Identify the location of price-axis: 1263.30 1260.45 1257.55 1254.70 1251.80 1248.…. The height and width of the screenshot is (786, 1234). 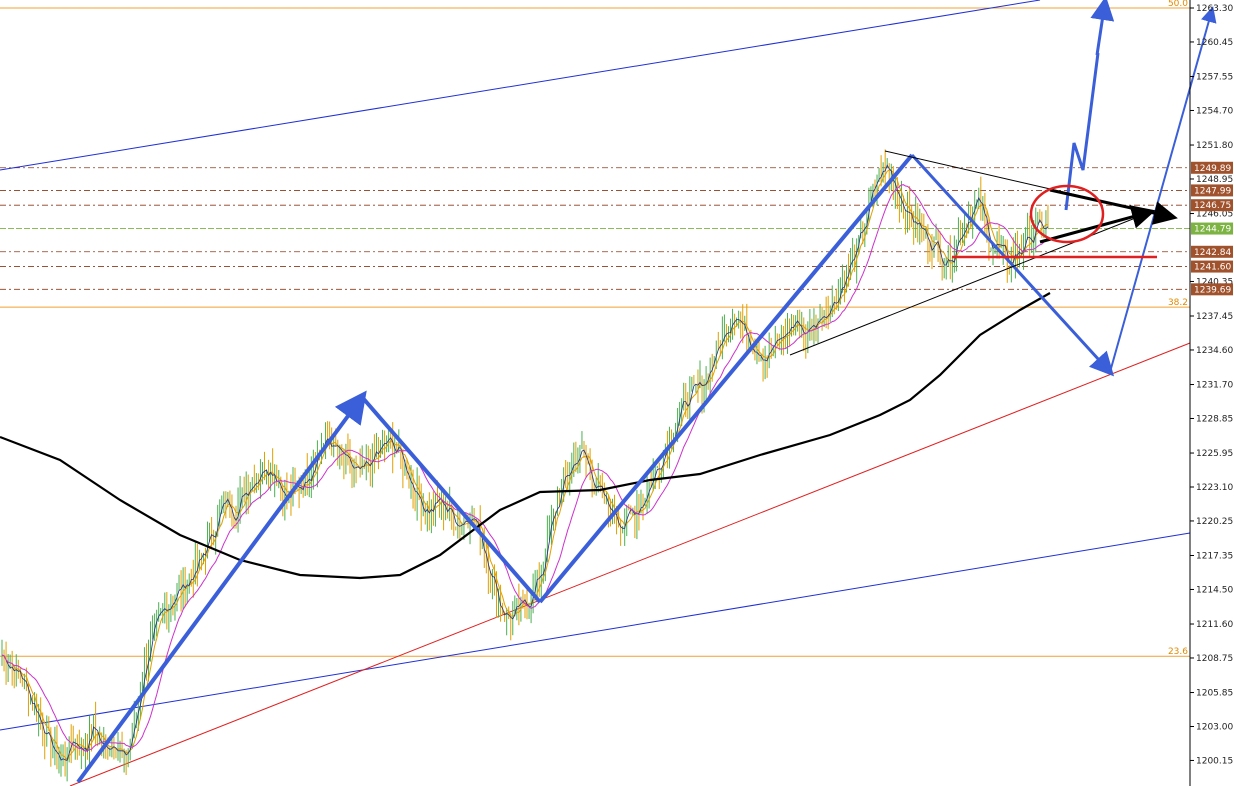
(1211, 393).